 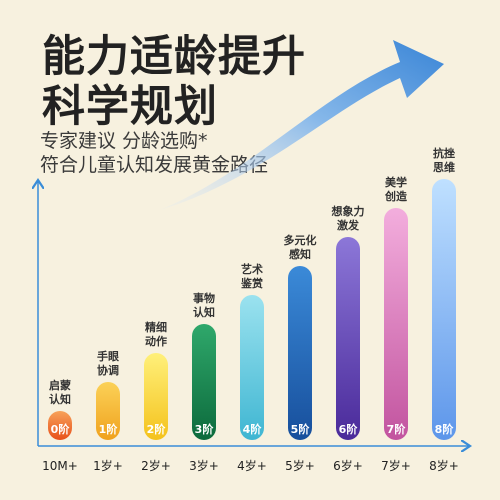 What do you see at coordinates (300, 254) in the screenshot?
I see `bar-annotation-5-1: 感知` at bounding box center [300, 254].